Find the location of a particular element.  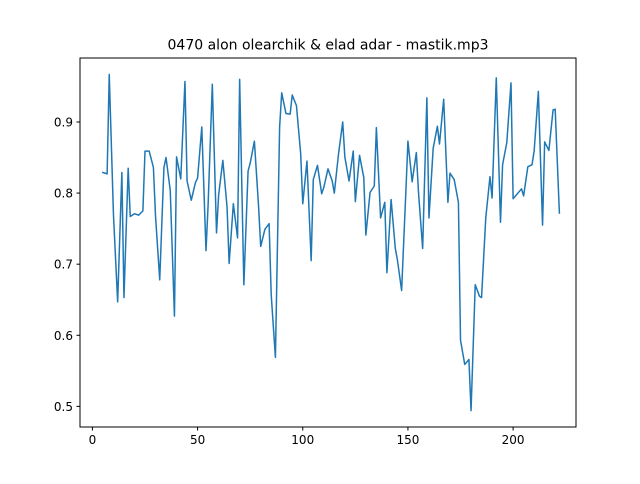

y-tick-label: 0.6 is located at coordinates (63, 336).